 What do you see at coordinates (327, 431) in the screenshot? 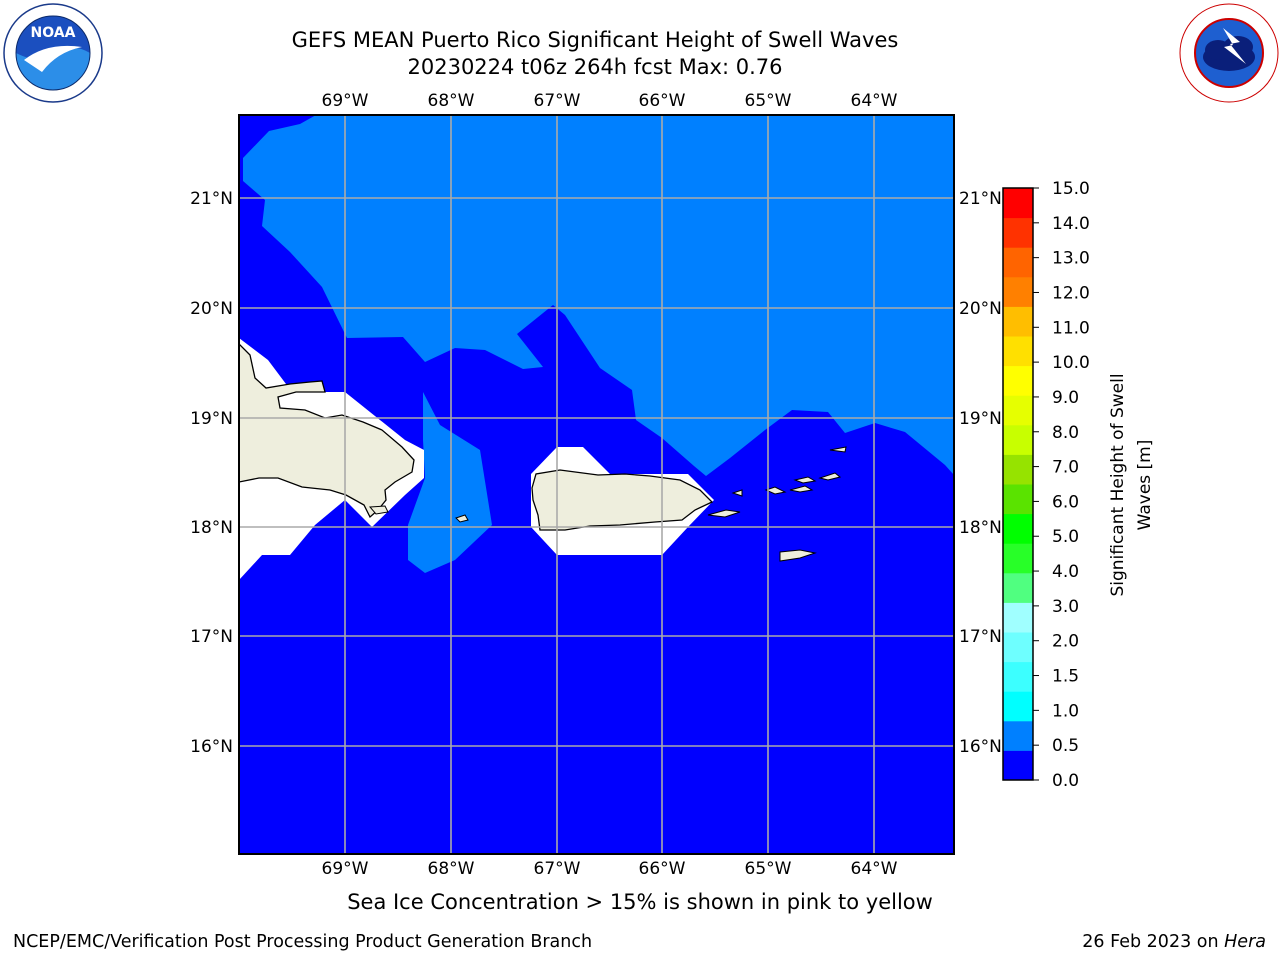
I see `land-hispaniola` at bounding box center [327, 431].